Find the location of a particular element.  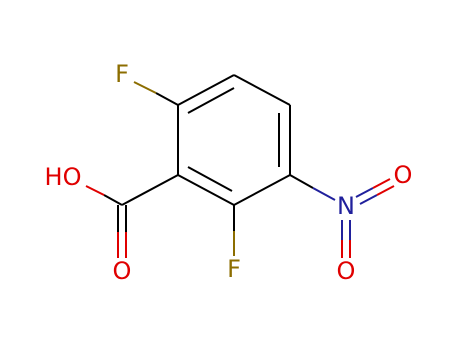

atom-label: HO is located at coordinates (63, 177).